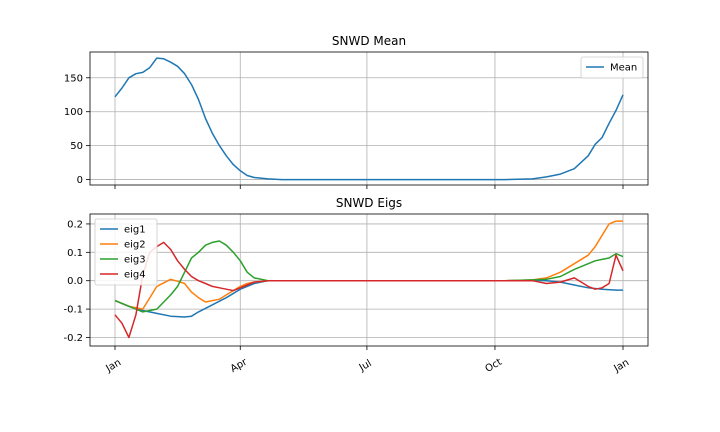 This screenshot has height=432, width=720. I want to click on y-tick-label: 0.2, so click(75, 224).